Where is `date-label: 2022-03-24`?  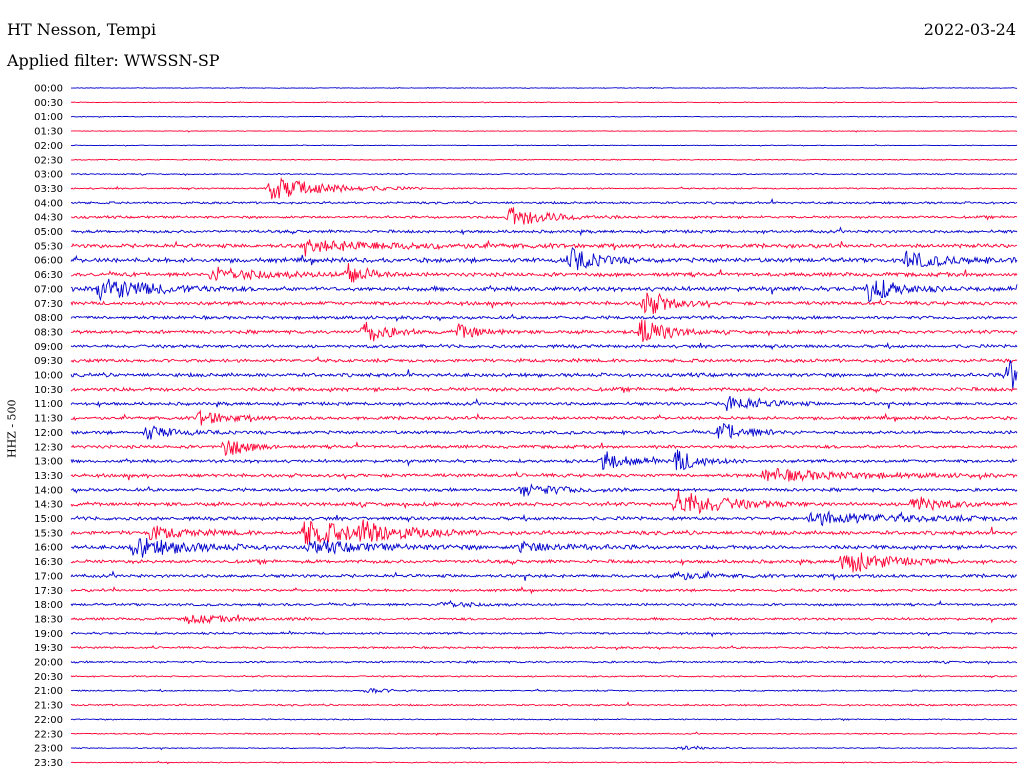
date-label: 2022-03-24 is located at coordinates (969, 29).